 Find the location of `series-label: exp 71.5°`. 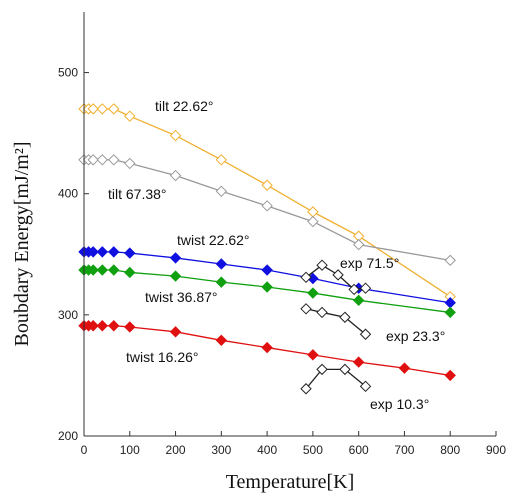

series-label: exp 71.5° is located at coordinates (369, 263).